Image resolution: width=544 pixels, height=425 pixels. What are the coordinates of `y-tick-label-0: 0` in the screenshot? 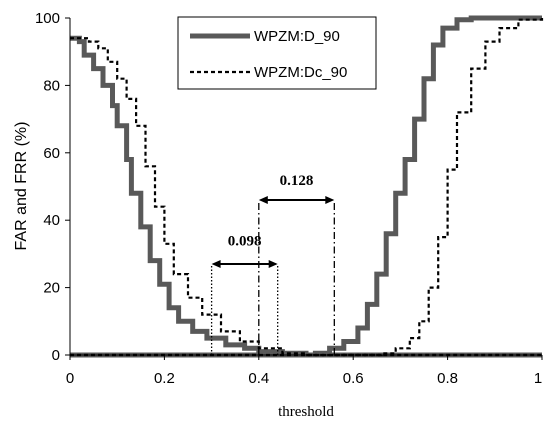 It's located at (56, 355).